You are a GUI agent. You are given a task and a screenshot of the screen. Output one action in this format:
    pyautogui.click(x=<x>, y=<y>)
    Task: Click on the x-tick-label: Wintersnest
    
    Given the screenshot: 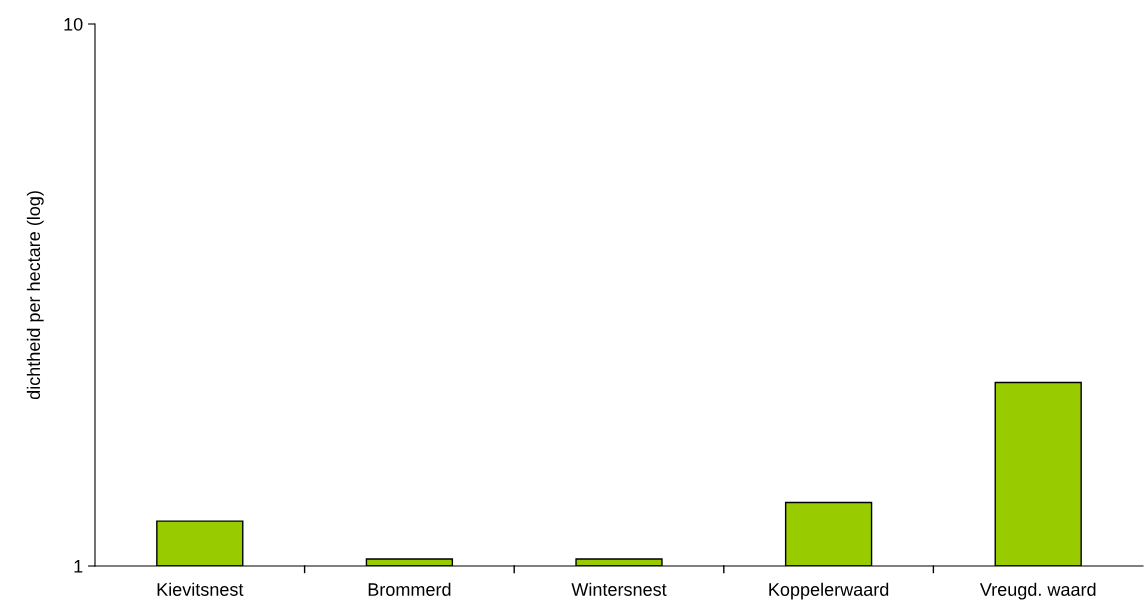 What is the action you would take?
    pyautogui.click(x=619, y=589)
    